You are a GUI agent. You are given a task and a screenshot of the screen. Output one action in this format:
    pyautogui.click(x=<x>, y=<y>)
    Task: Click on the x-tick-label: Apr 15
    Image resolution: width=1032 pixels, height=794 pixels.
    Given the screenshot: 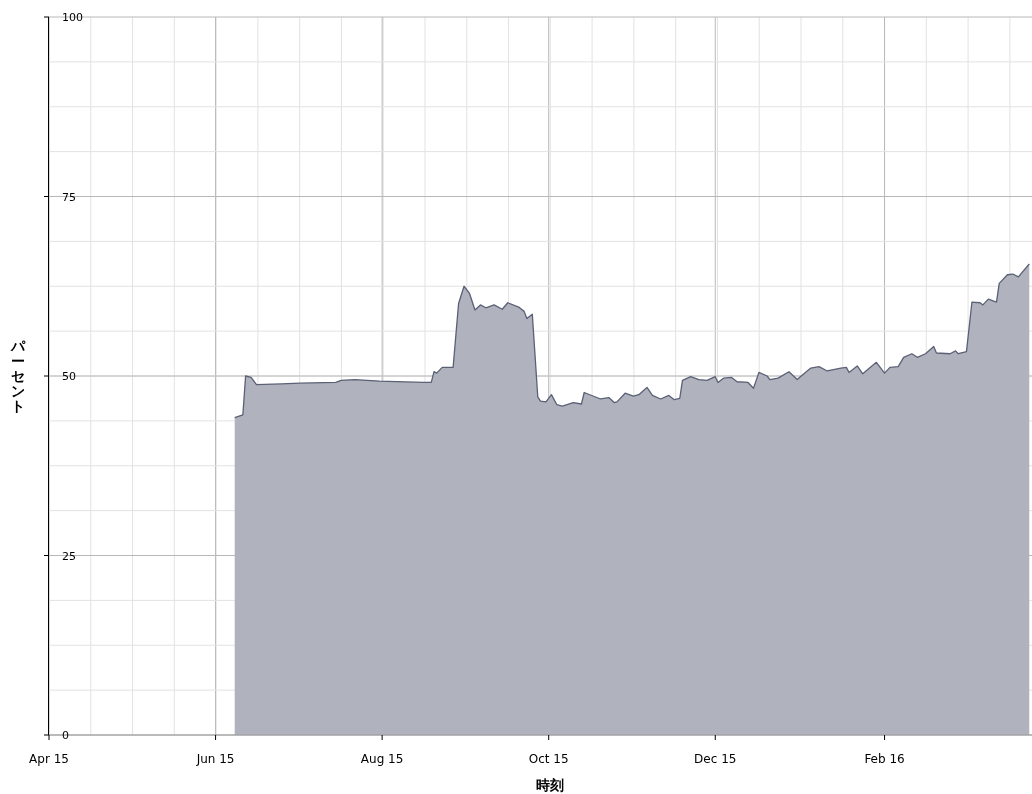 What is the action you would take?
    pyautogui.click(x=49, y=759)
    